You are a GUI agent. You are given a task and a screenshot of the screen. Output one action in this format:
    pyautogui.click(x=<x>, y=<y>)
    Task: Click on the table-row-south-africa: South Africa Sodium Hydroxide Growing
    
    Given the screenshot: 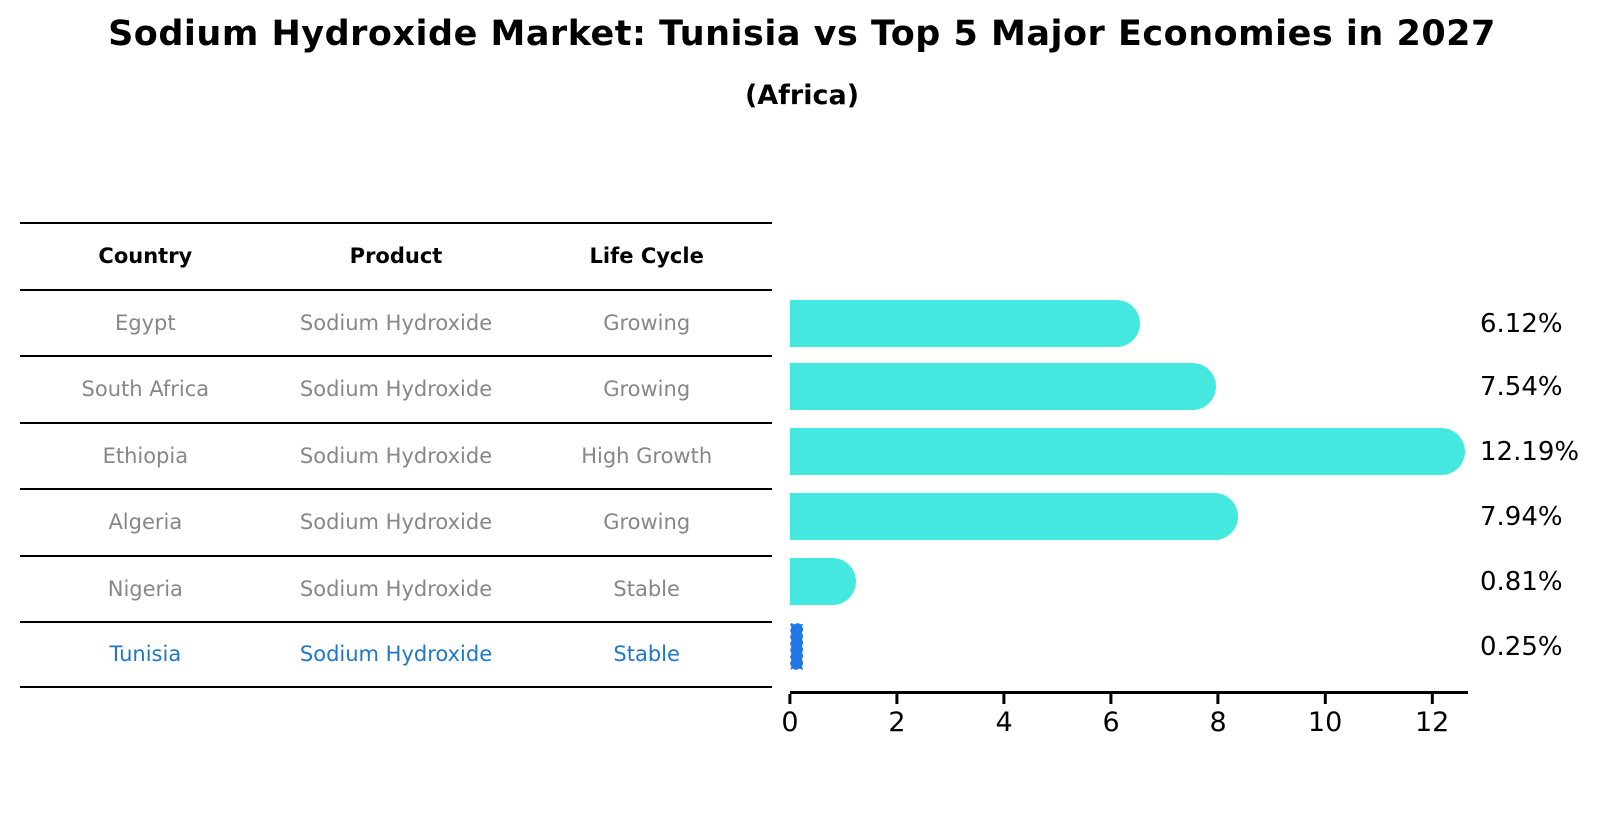 What is the action you would take?
    pyautogui.click(x=396, y=388)
    